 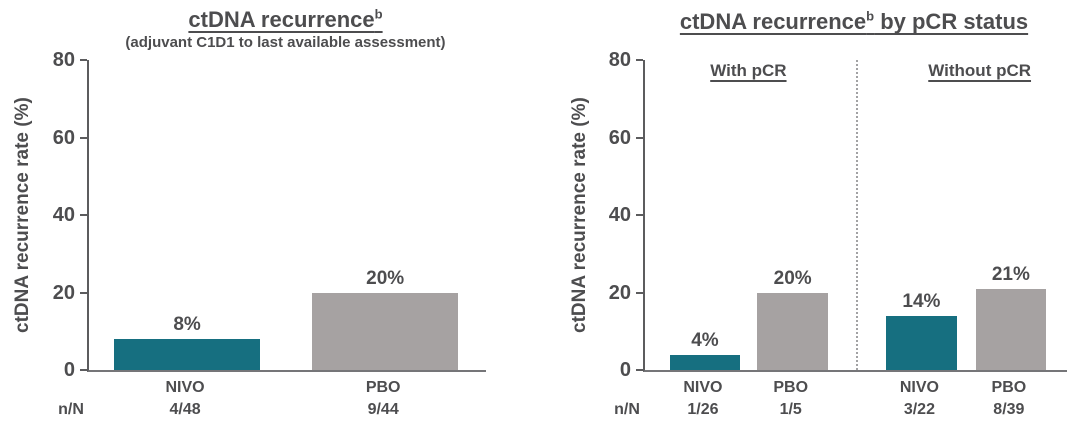 I want to click on chart-title: ctDNA recurrenceb by pCR status, so click(x=854, y=19).